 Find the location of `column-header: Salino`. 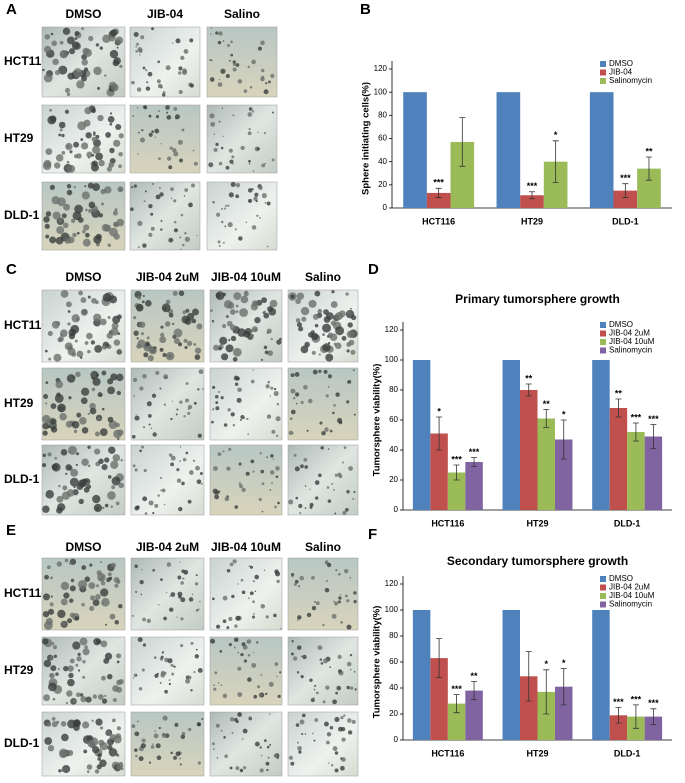

column-header: Salino is located at coordinates (323, 277).